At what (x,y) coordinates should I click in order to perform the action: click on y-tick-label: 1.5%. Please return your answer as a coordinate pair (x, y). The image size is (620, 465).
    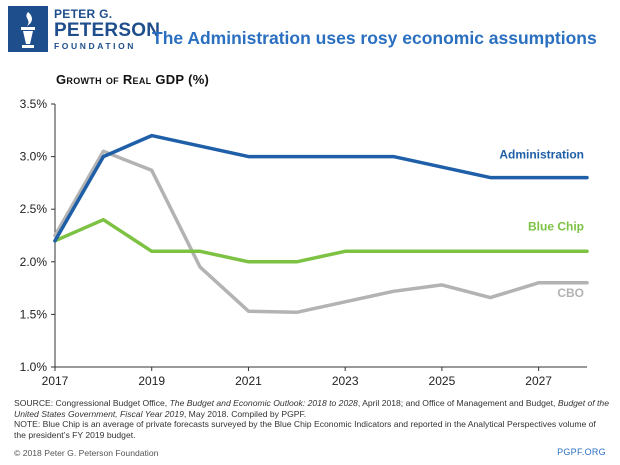
    Looking at the image, I should click on (34, 314).